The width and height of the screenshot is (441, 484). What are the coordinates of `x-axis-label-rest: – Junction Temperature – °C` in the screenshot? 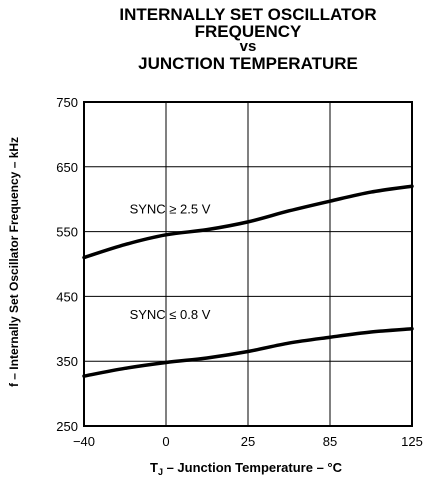 It's located at (253, 467).